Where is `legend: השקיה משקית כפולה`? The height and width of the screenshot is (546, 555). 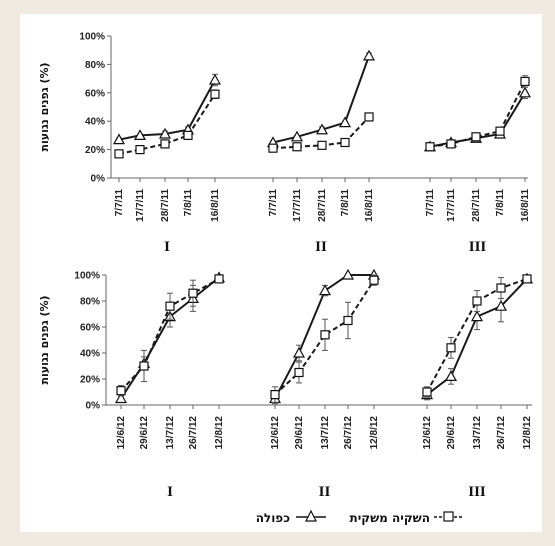 legend: השקיה משקית כפולה is located at coordinates (359, 517).